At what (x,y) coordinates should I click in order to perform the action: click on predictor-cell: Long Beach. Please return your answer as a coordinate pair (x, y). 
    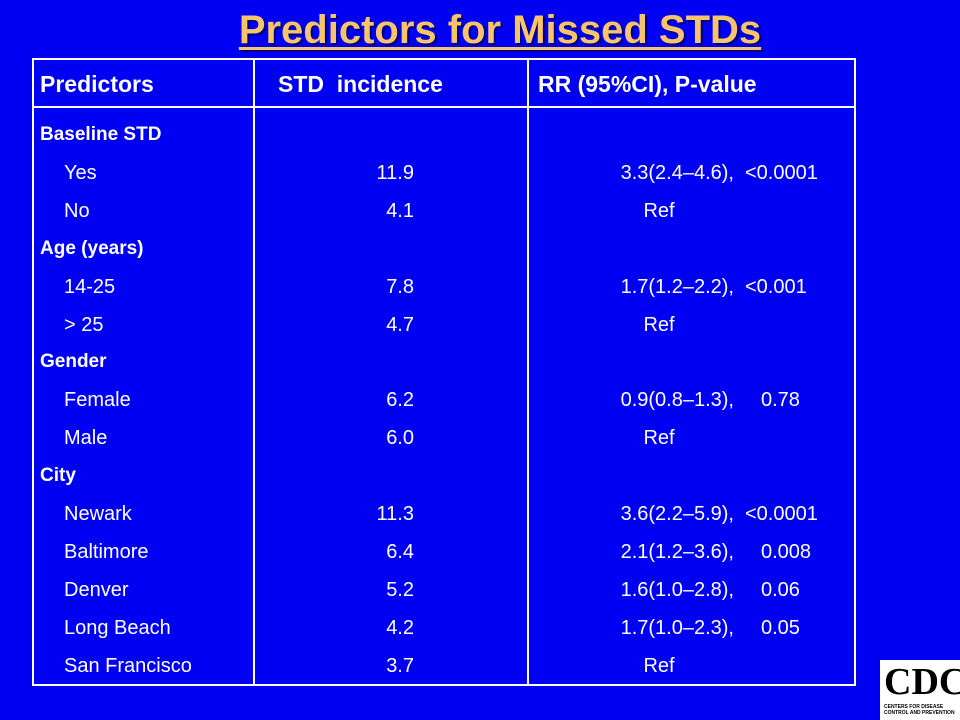
    Looking at the image, I should click on (117, 627).